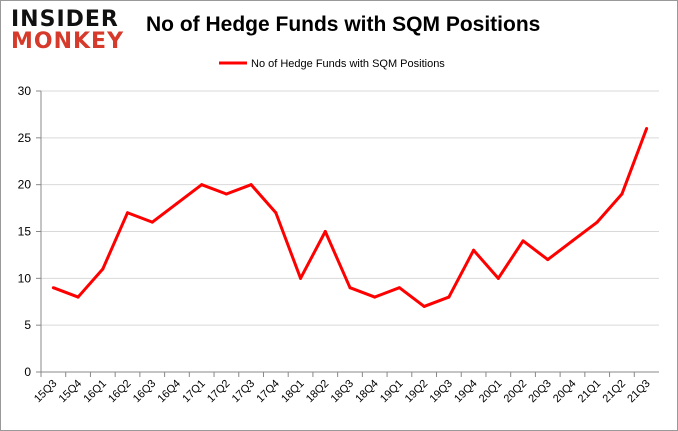 The width and height of the screenshot is (678, 431). I want to click on x-tick-label: 19Q1, so click(392, 392).